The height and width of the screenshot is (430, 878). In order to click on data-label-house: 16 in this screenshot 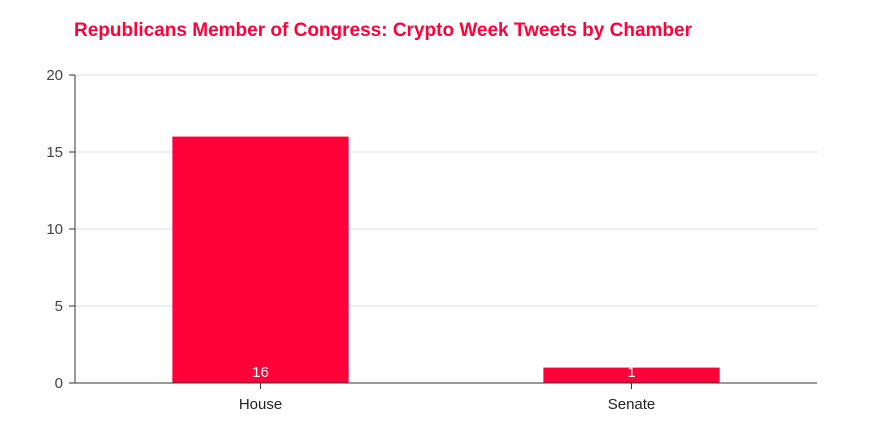, I will do `click(260, 372)`.